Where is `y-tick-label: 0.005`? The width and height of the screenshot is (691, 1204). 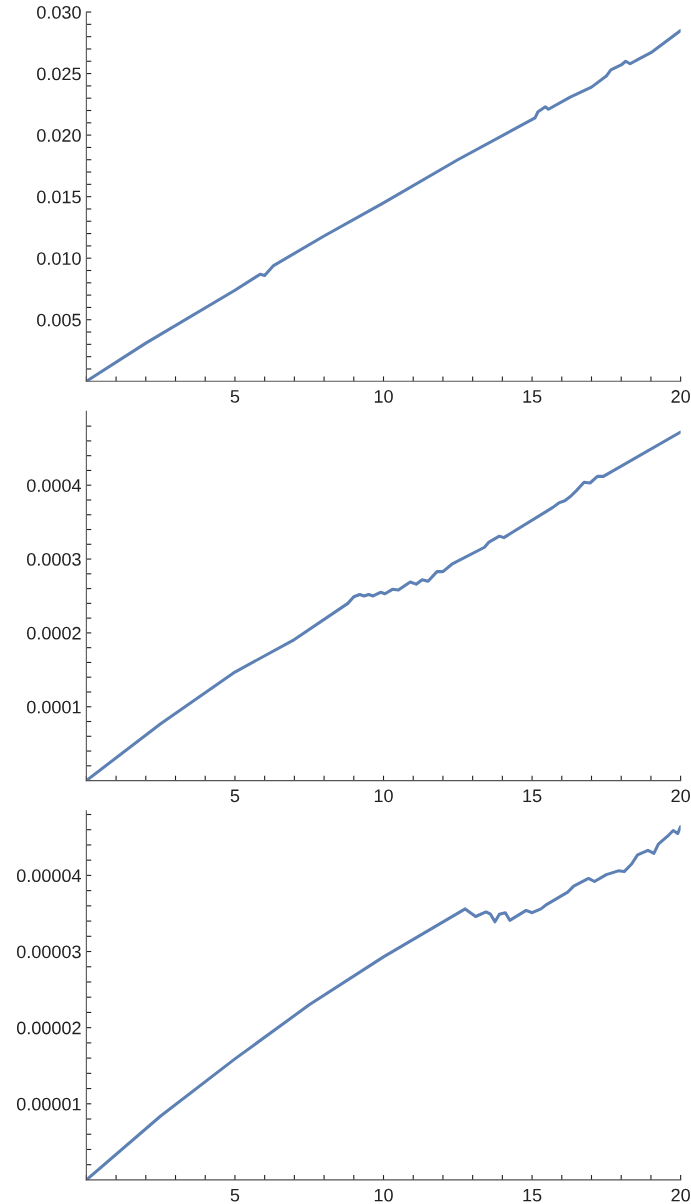
y-tick-label: 0.005 is located at coordinates (59, 320).